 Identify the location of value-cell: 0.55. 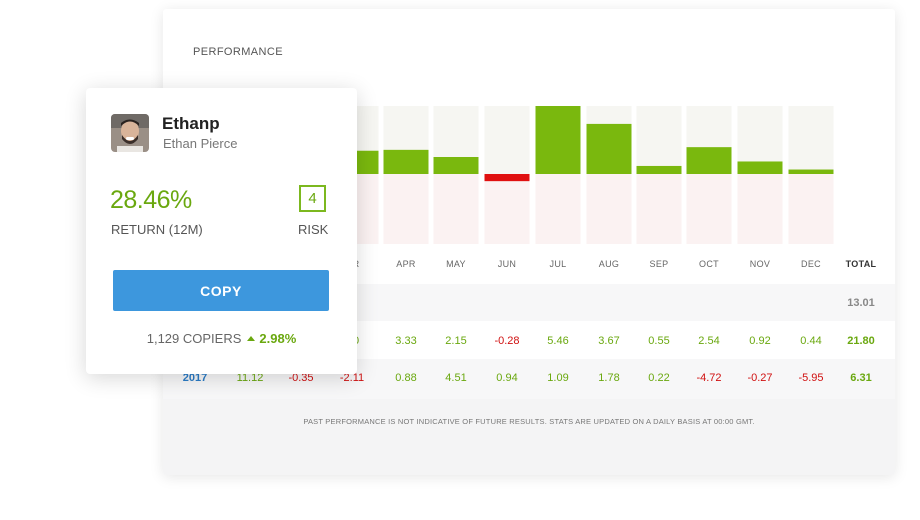
(659, 341).